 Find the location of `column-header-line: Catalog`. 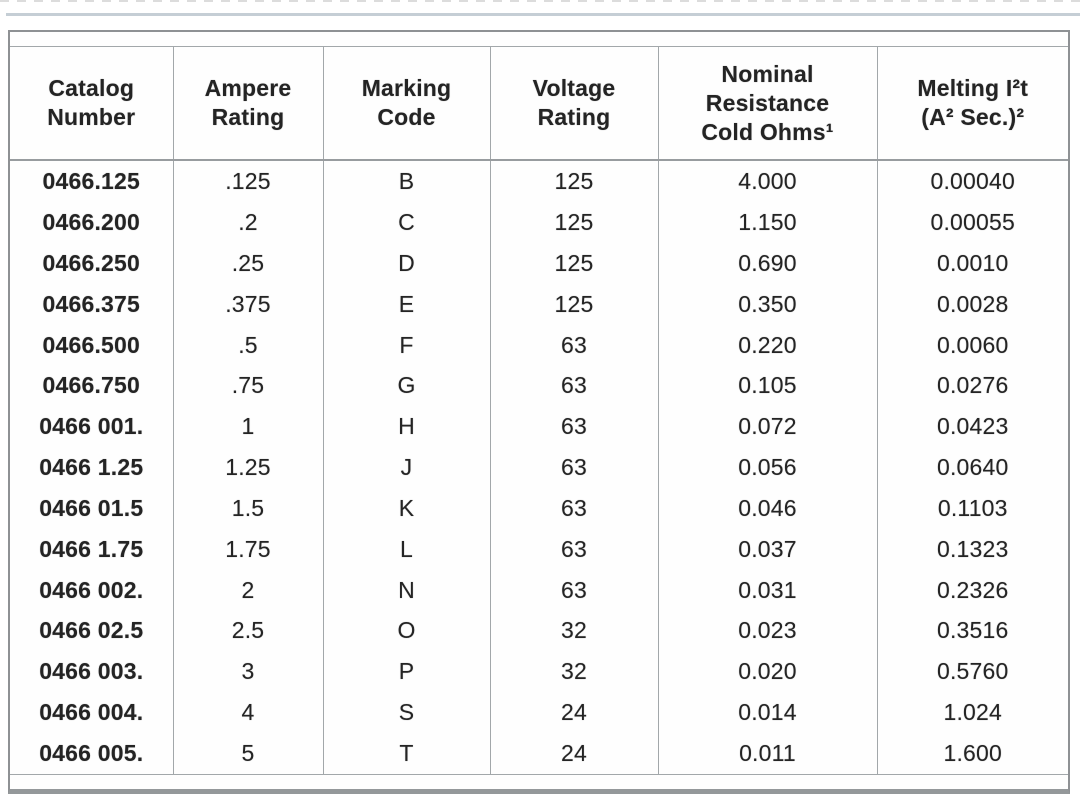

column-header-line: Catalog is located at coordinates (91, 88).